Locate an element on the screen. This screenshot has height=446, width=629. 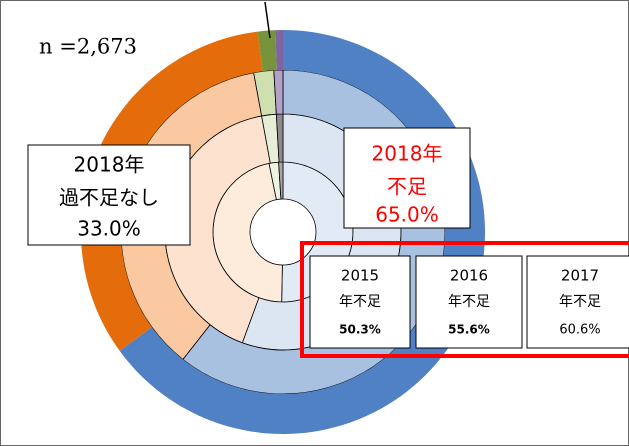
label-title: 2017 is located at coordinates (580, 276).